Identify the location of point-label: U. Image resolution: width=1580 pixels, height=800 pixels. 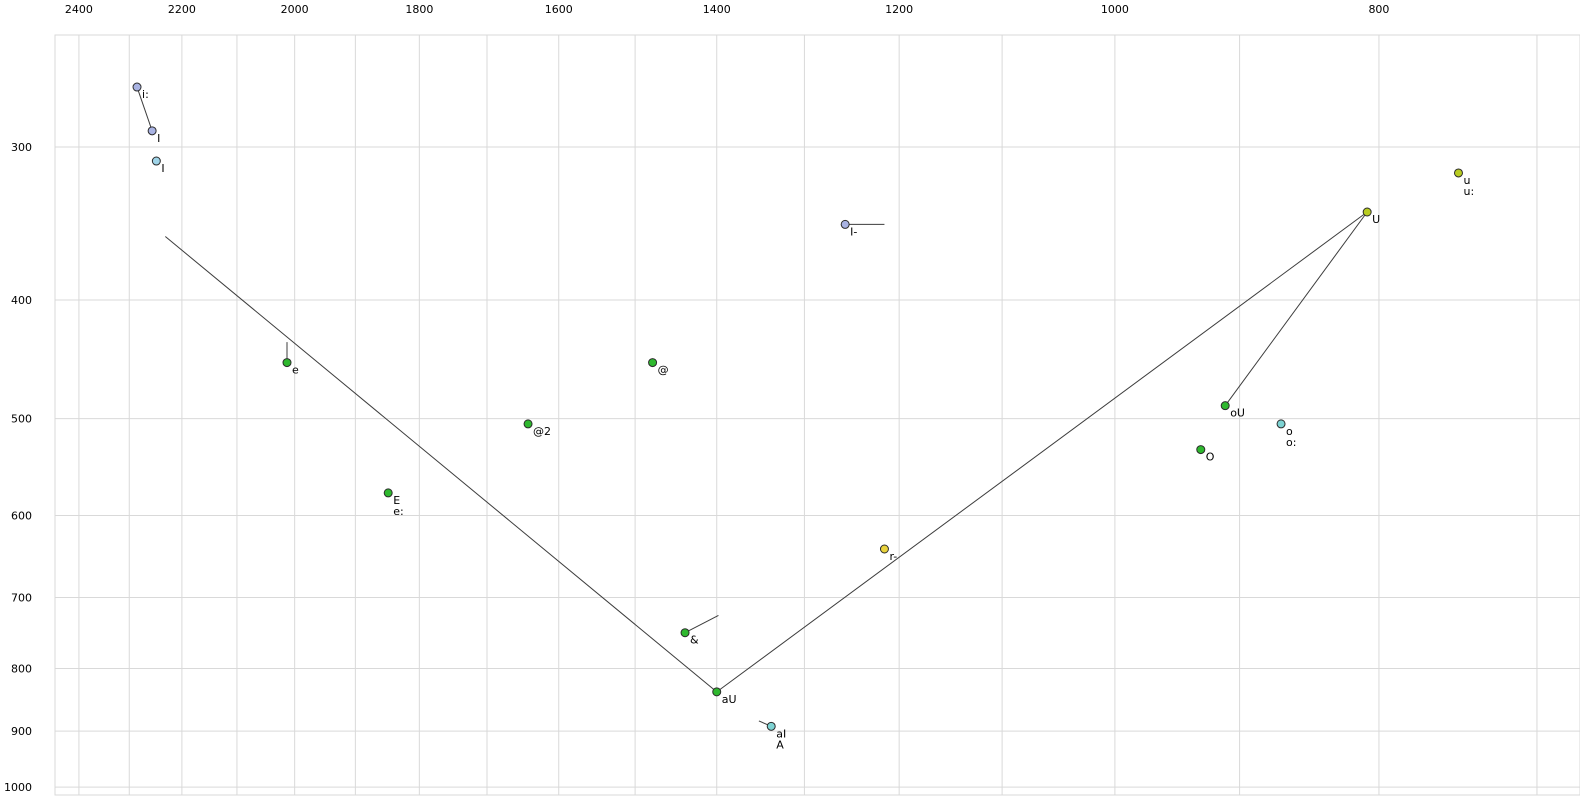
(1376, 219).